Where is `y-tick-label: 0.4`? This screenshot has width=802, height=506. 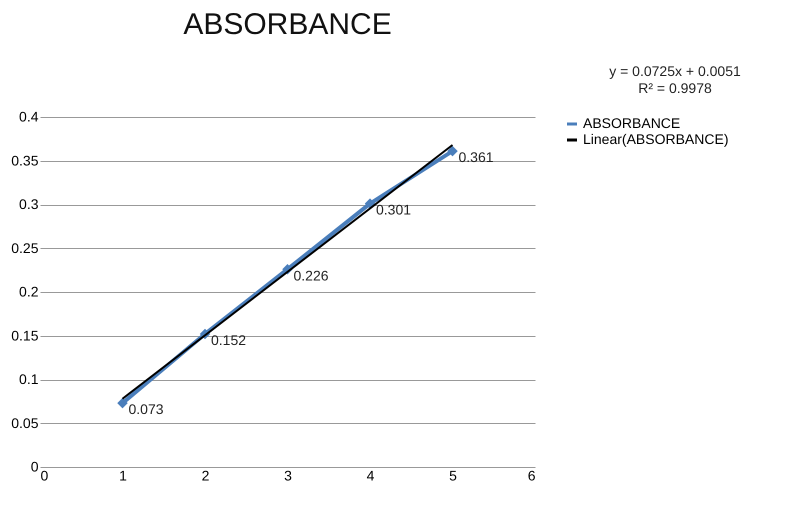
y-tick-label: 0.4 is located at coordinates (29, 116).